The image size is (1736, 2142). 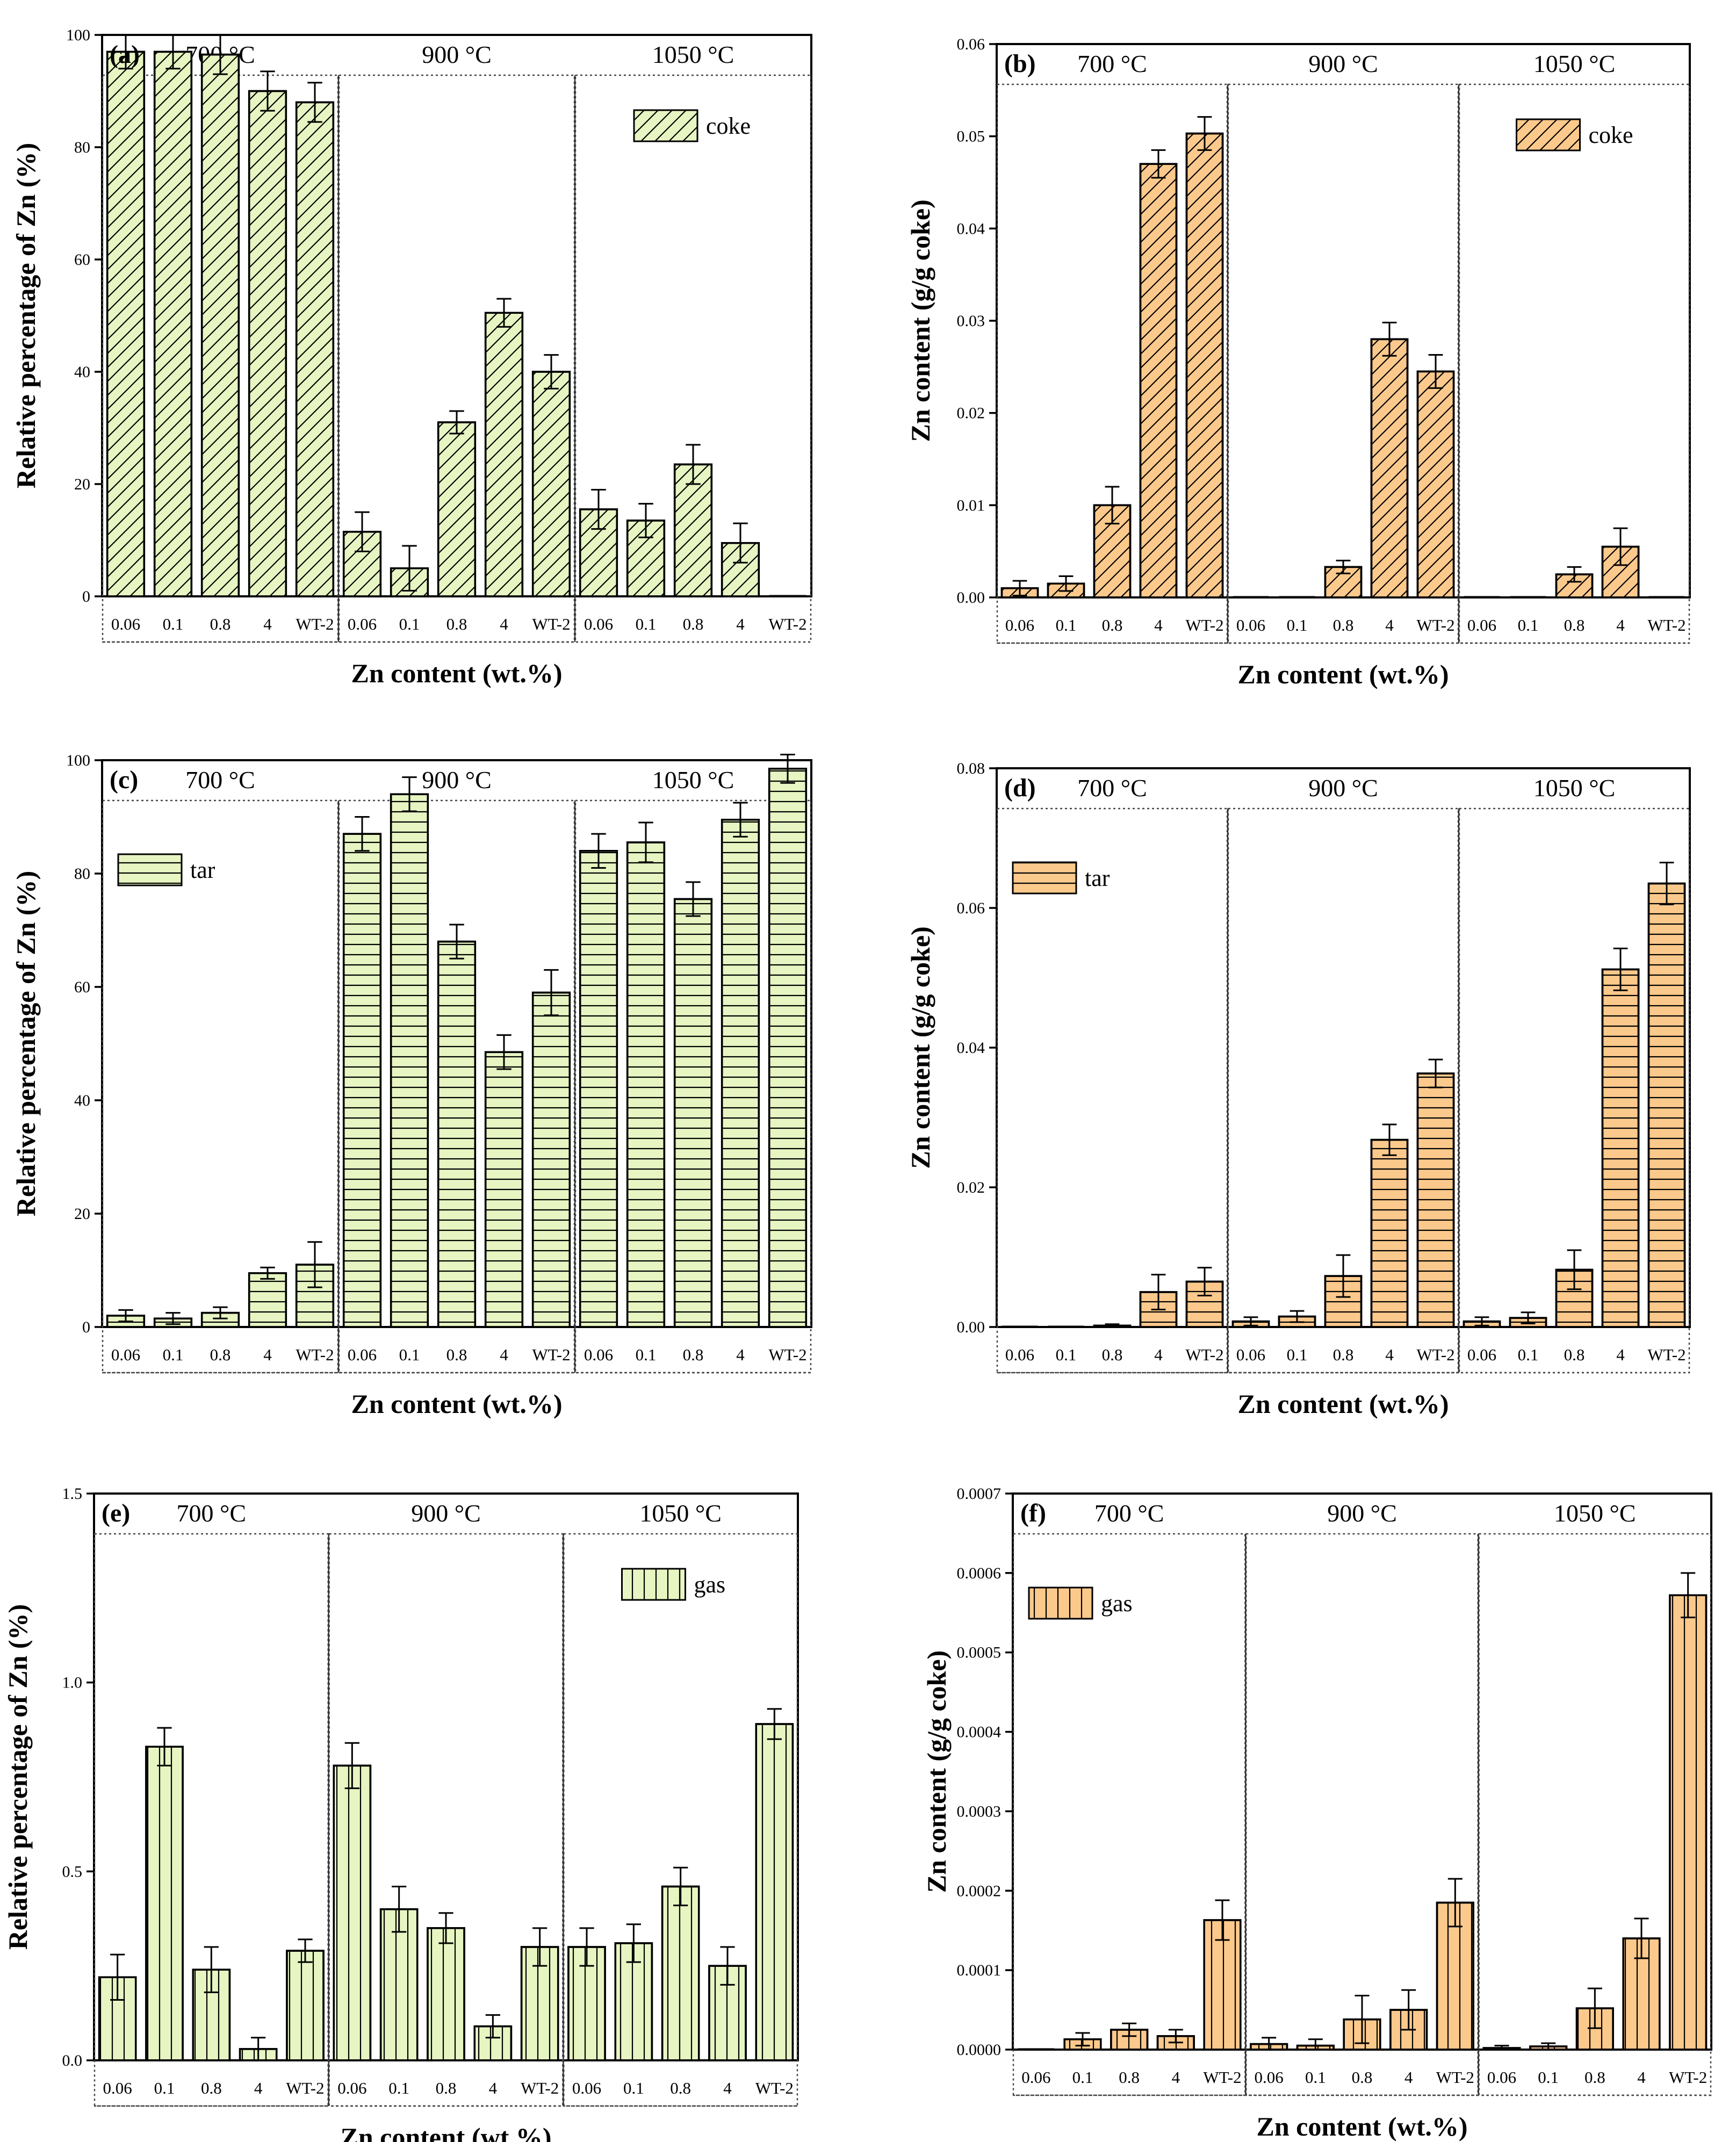 What do you see at coordinates (971, 908) in the screenshot?
I see `y-tick-label: 0.06` at bounding box center [971, 908].